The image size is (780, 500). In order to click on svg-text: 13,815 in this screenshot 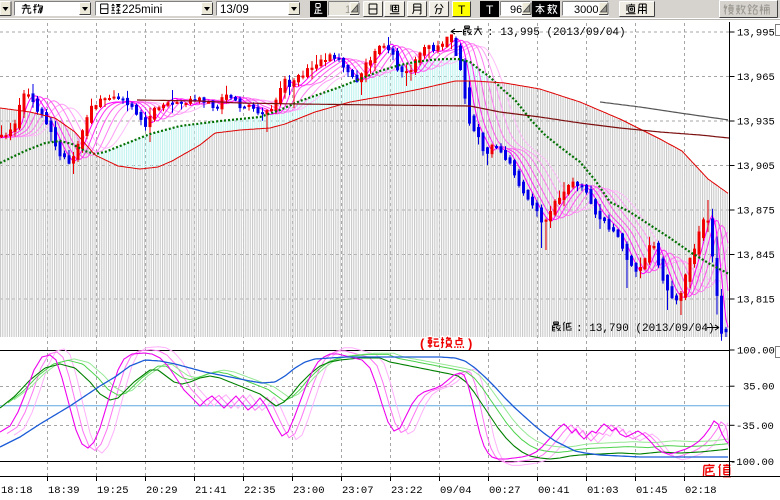, I will do `click(756, 301)`.